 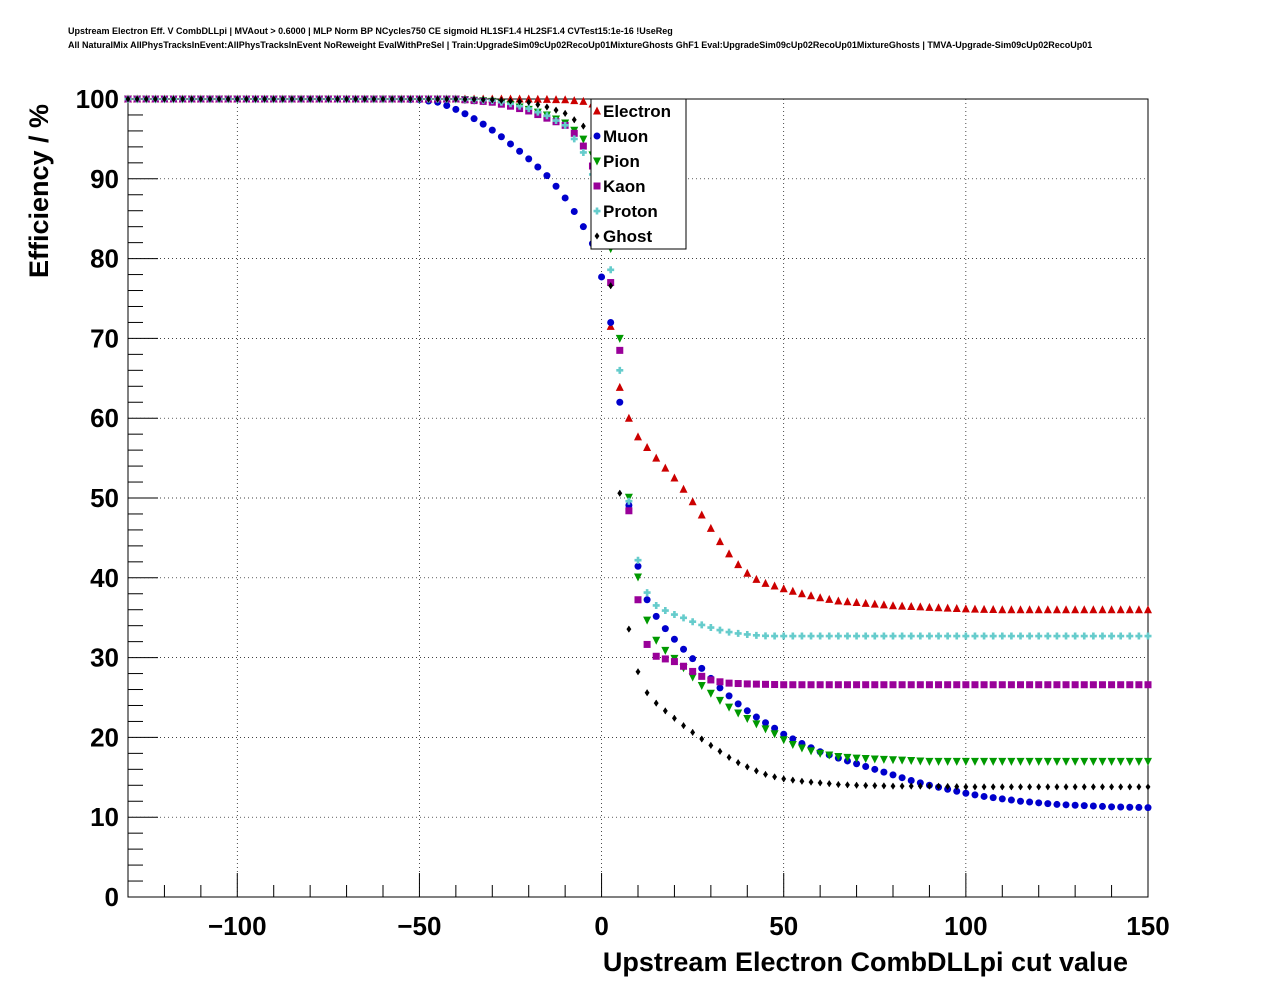 I want to click on legend-marker-ghost, so click(x=597, y=236).